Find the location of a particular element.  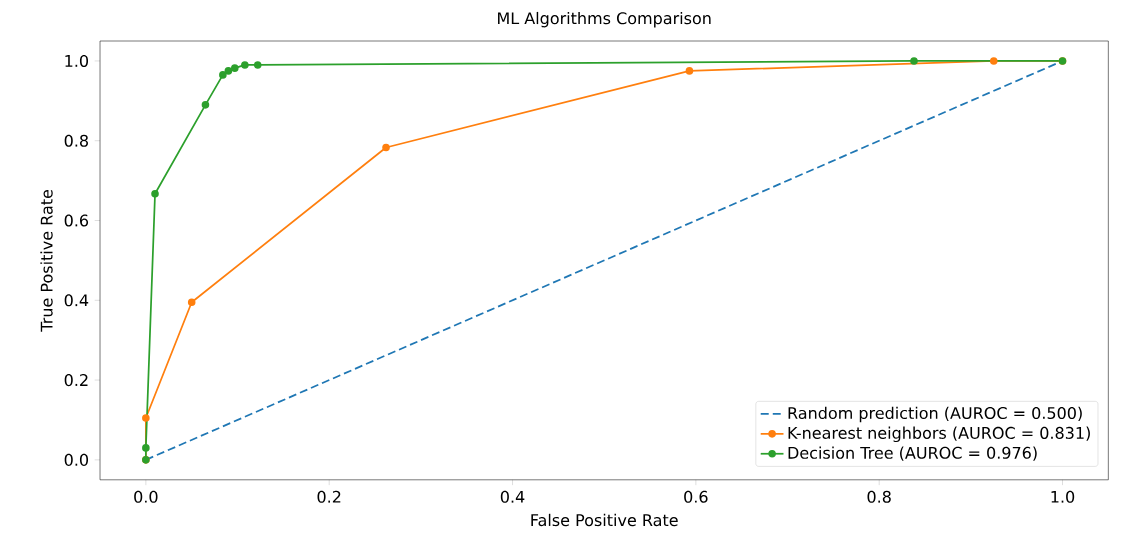

y-axis-title: True Positive Rate is located at coordinates (46, 260).